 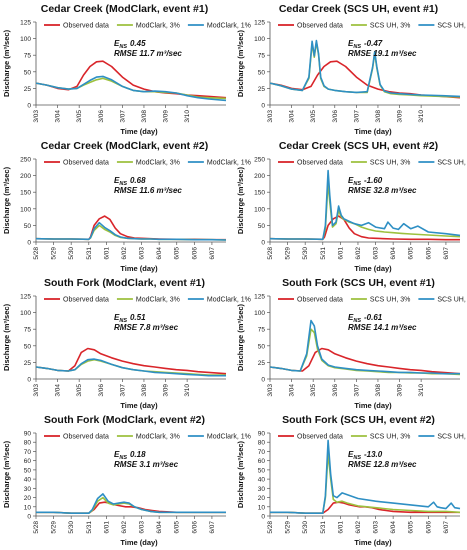 I want to click on ens-value: -0.61, so click(x=373, y=317).